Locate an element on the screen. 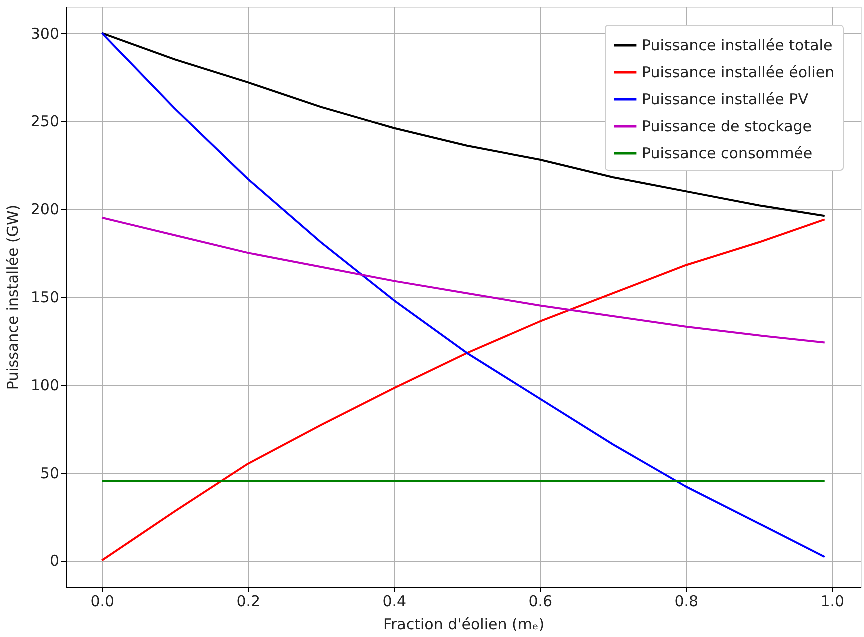  y-tick-label: 300 is located at coordinates (45, 33).